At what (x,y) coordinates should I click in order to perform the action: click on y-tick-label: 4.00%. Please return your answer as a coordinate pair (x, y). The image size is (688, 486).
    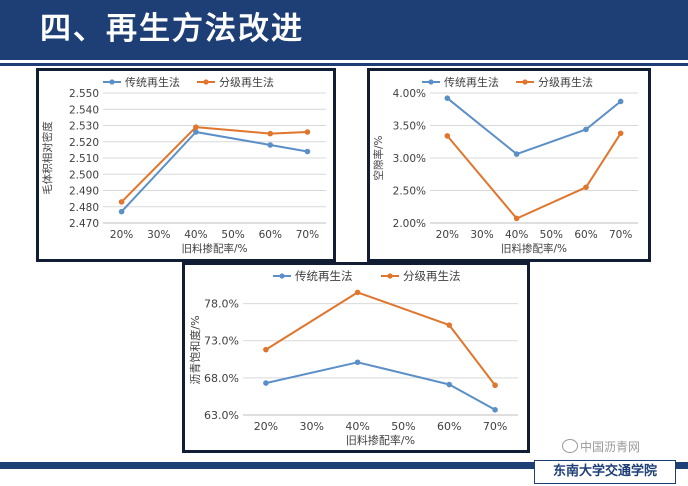
    Looking at the image, I should click on (409, 94).